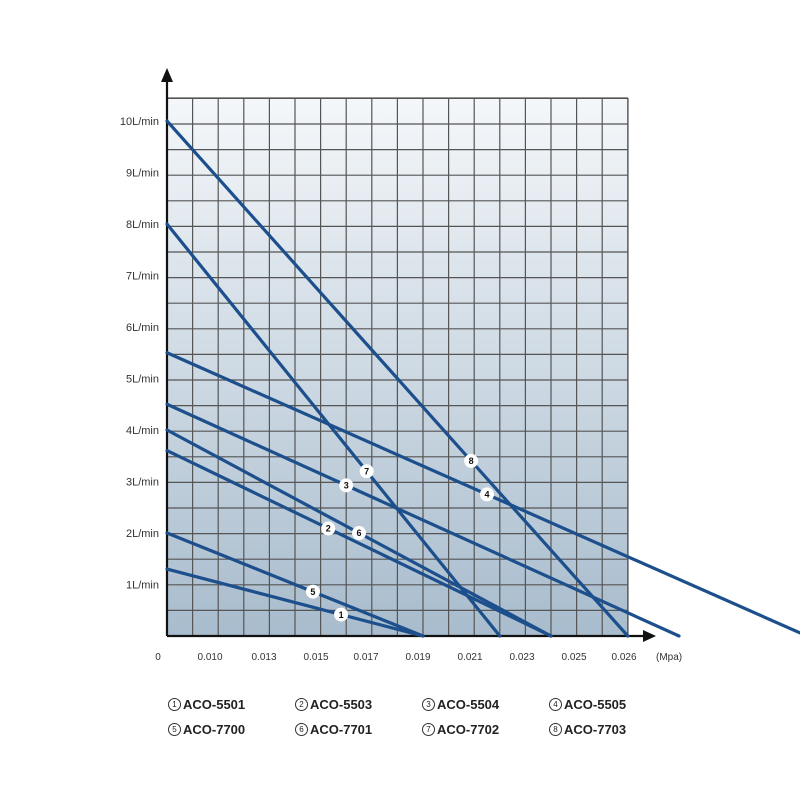 Image resolution: width=800 pixels, height=800 pixels. I want to click on series-number-label: 5, so click(312, 592).